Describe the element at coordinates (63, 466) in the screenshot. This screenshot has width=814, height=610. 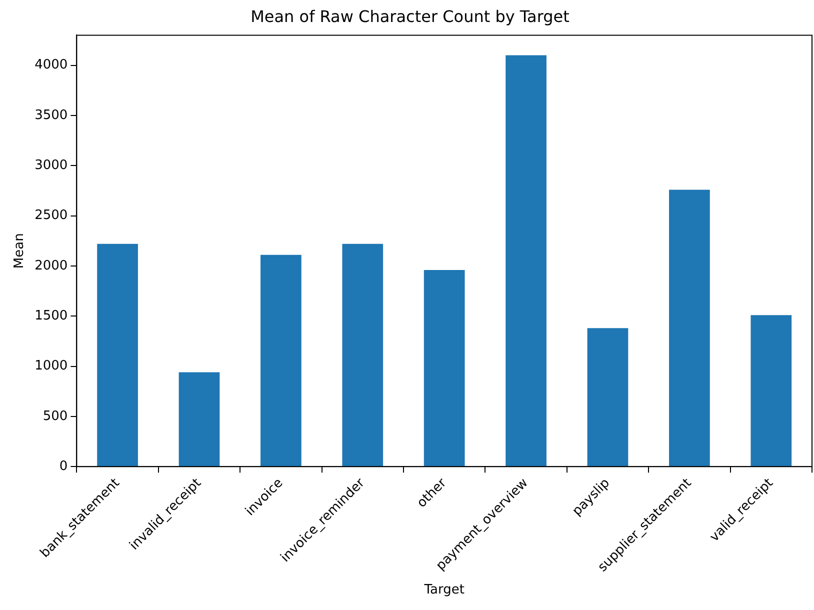
I see `y-tick-label: 0` at that location.